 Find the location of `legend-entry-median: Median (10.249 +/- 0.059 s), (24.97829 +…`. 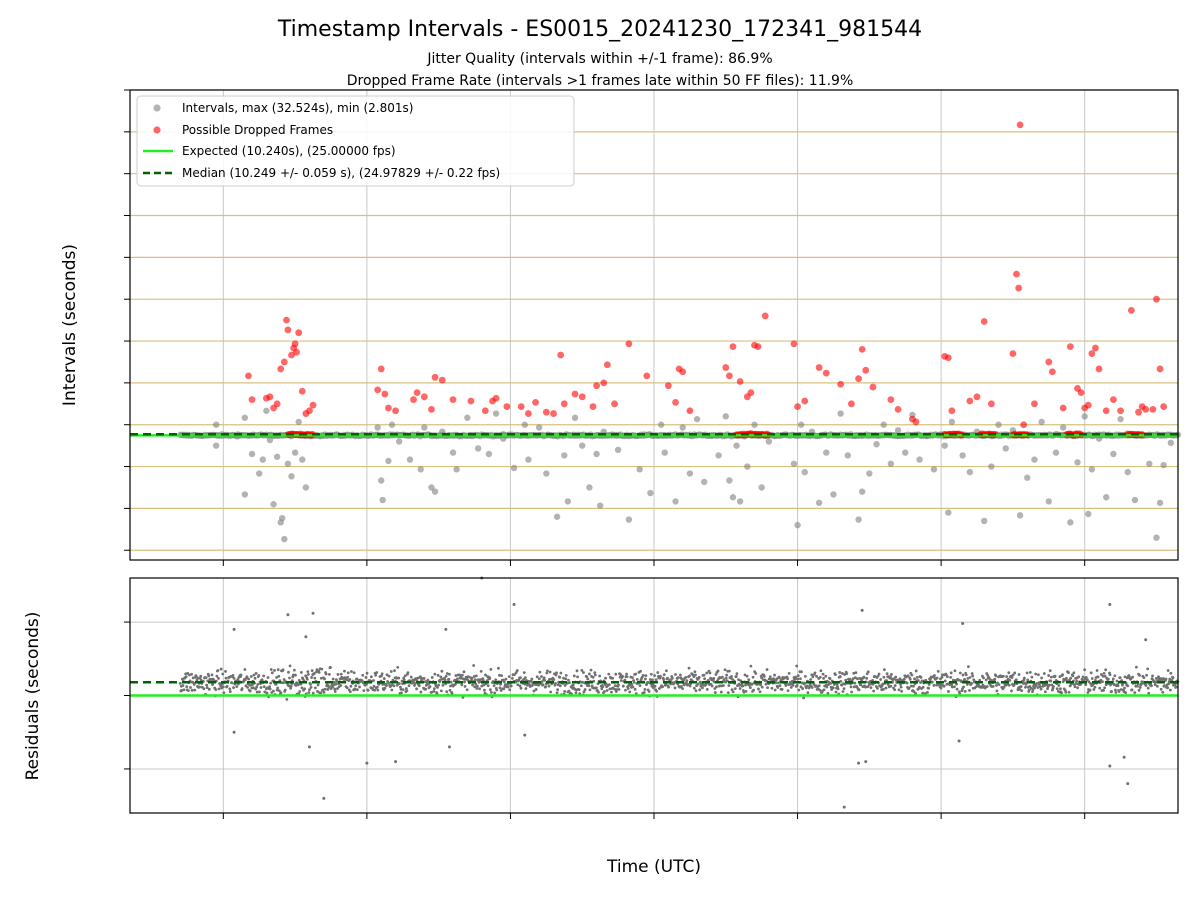

legend-entry-median: Median (10.249 +/- 0.059 s), (24.97829 +… is located at coordinates (341, 173).